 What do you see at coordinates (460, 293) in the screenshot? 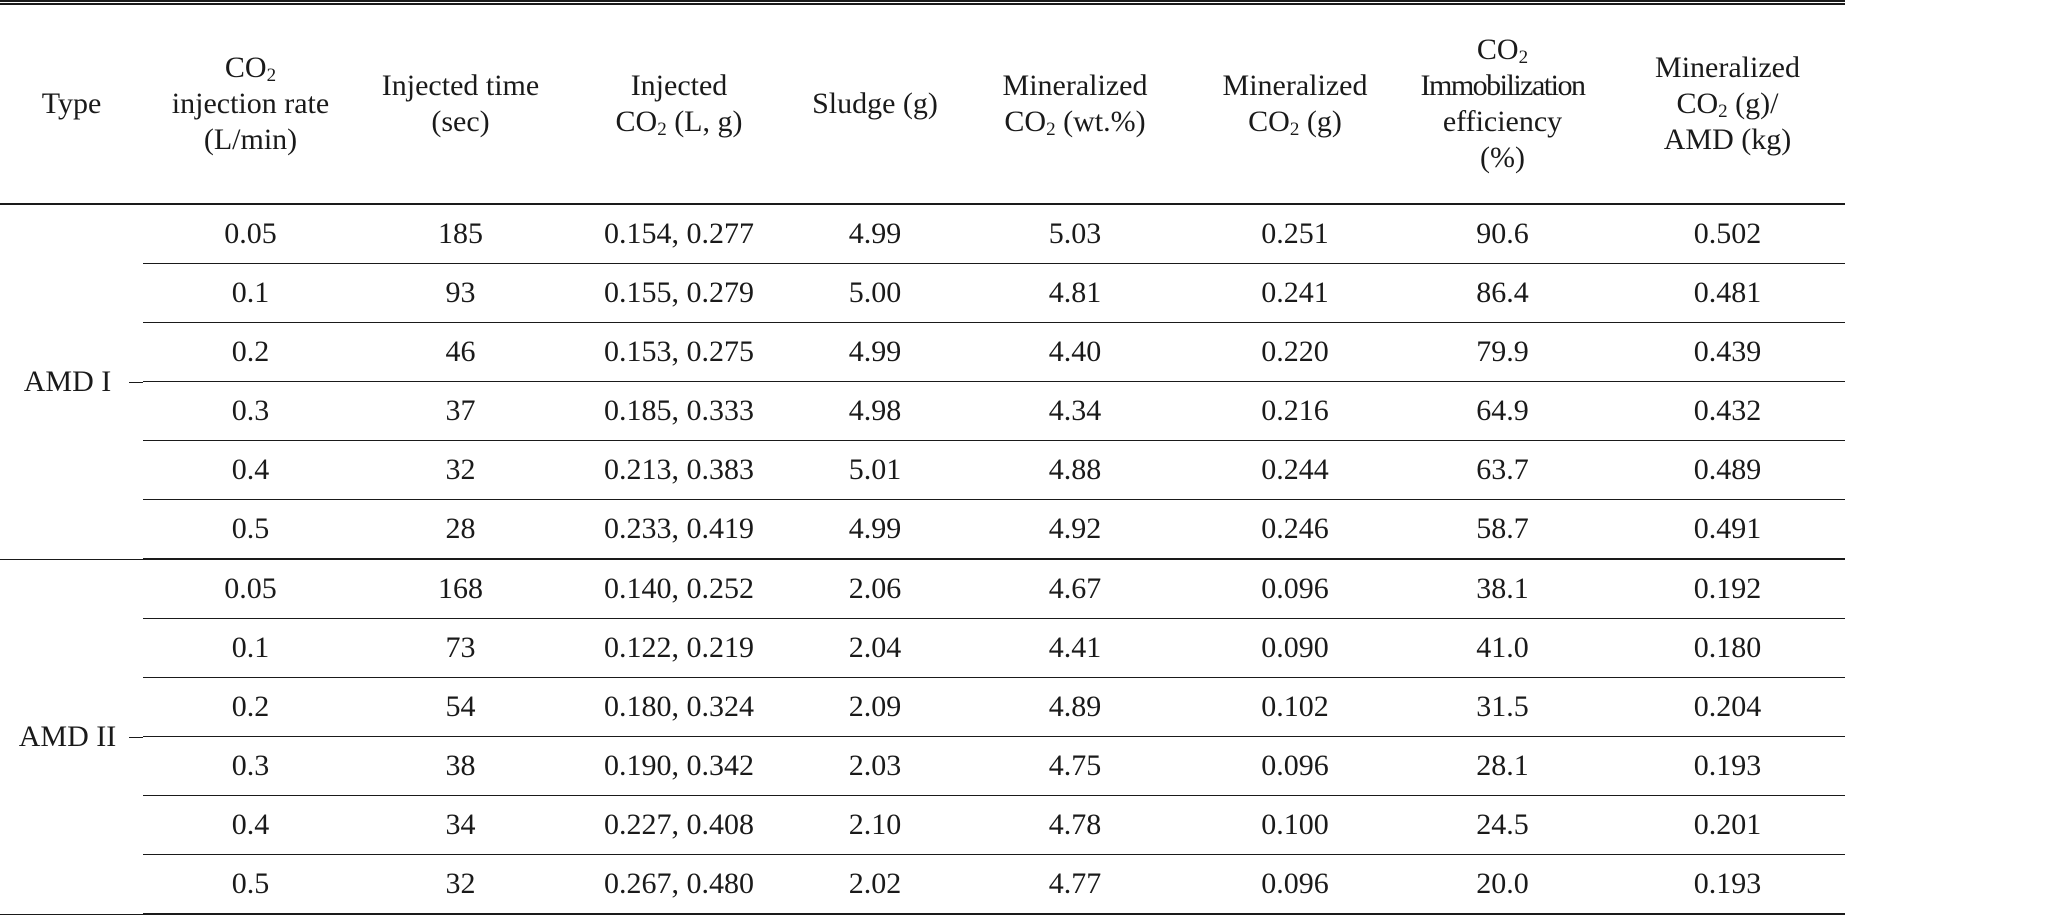
I see `cell-injected-time: 93` at bounding box center [460, 293].